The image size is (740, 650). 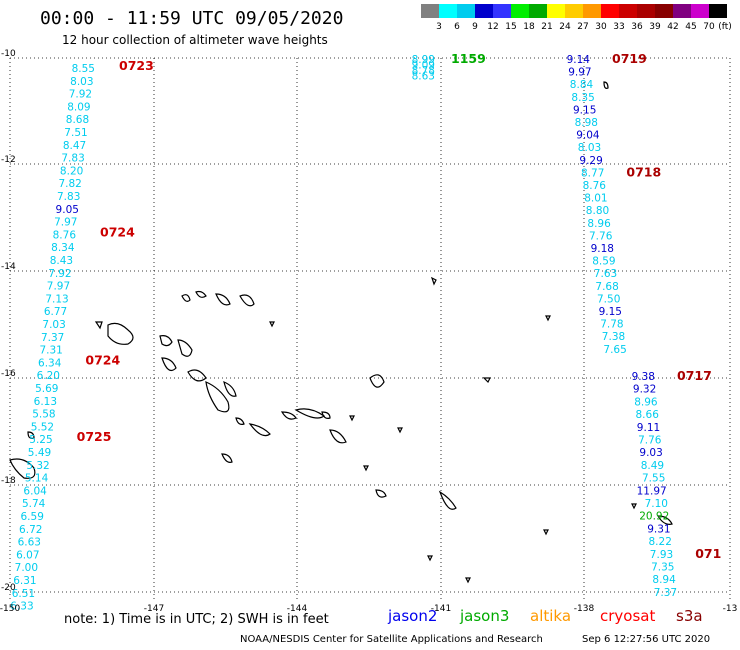 I want to click on wave-height-label: 7.92, so click(x=80, y=95).